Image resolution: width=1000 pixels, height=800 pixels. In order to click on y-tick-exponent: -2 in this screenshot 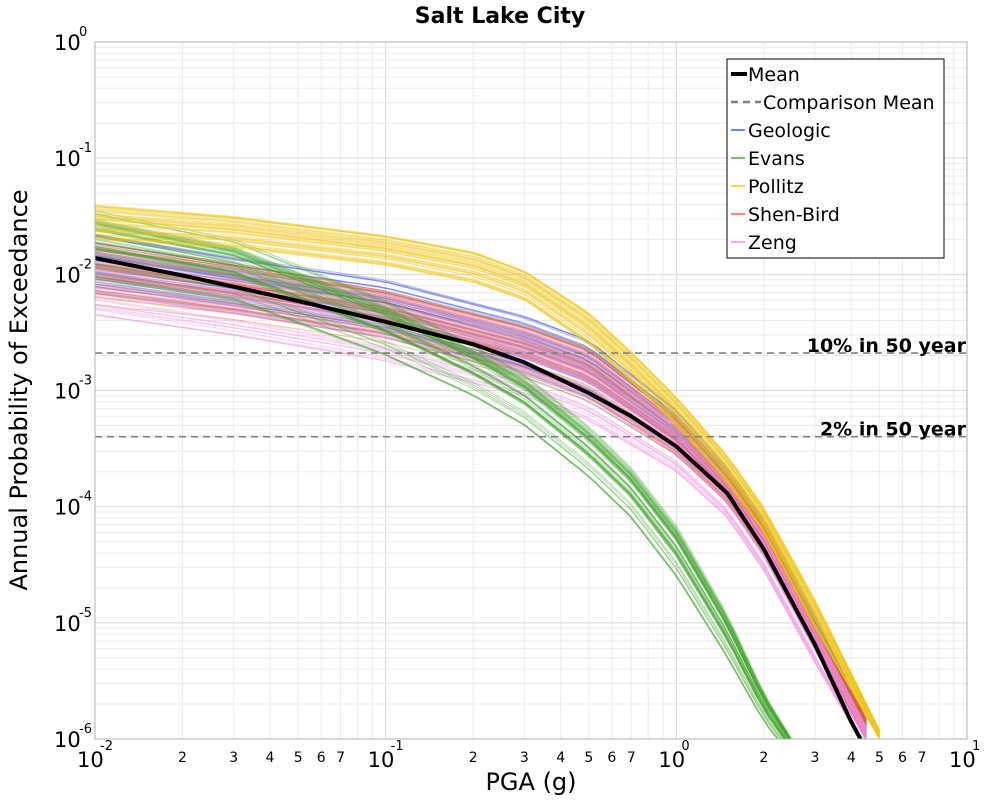, I will do `click(85, 264)`.